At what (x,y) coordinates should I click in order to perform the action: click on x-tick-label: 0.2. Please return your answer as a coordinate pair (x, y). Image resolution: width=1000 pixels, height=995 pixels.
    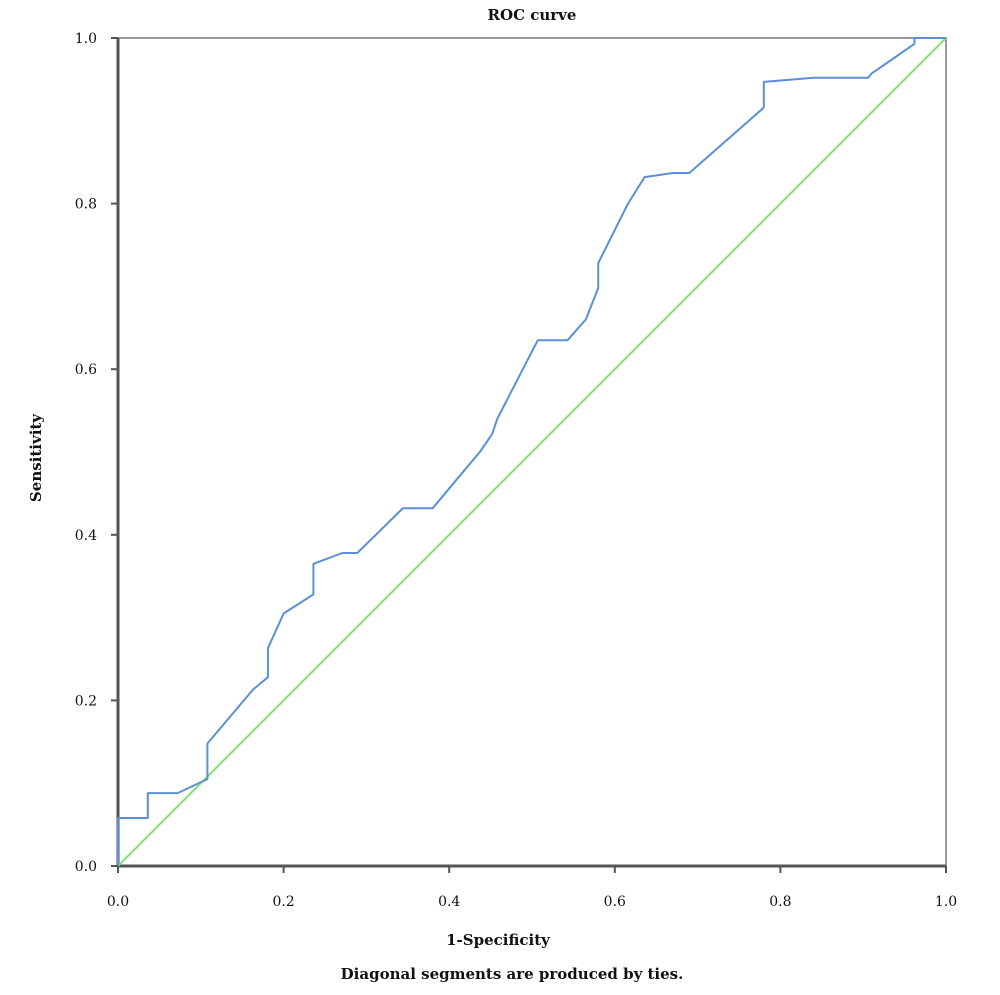
    Looking at the image, I should click on (283, 902).